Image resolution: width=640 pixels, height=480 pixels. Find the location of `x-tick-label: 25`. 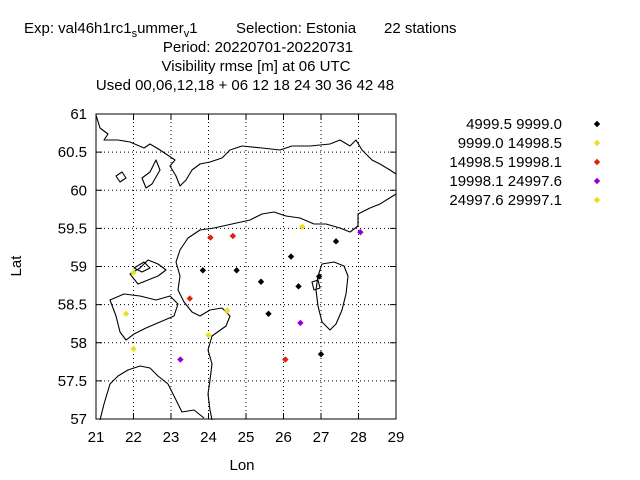

x-tick-label: 25 is located at coordinates (246, 437).